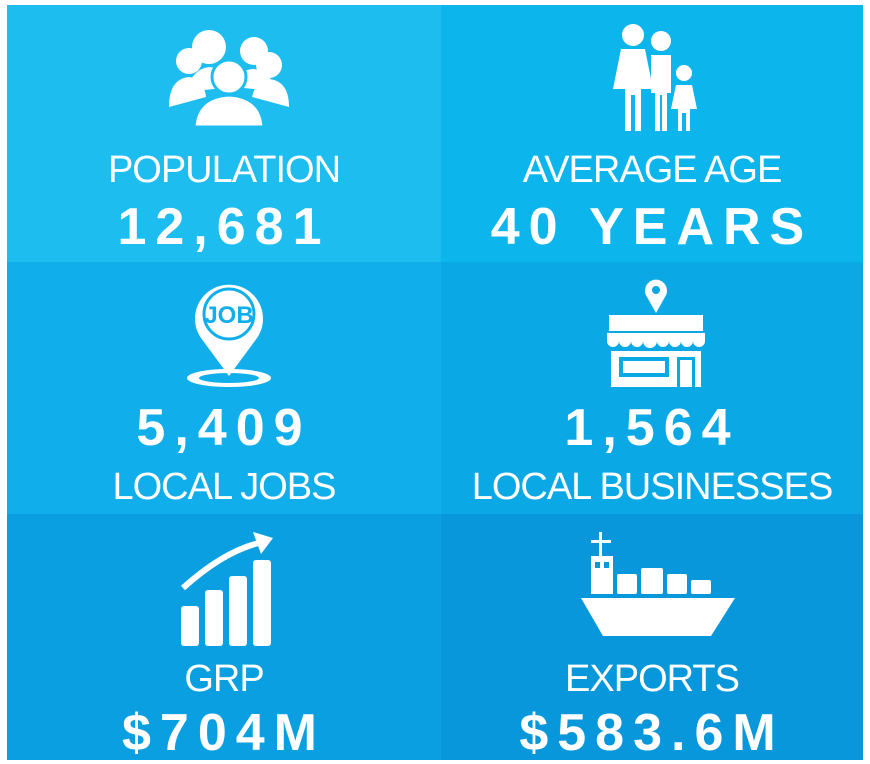  Describe the element at coordinates (224, 732) in the screenshot. I see `tile-value: $704M` at that location.